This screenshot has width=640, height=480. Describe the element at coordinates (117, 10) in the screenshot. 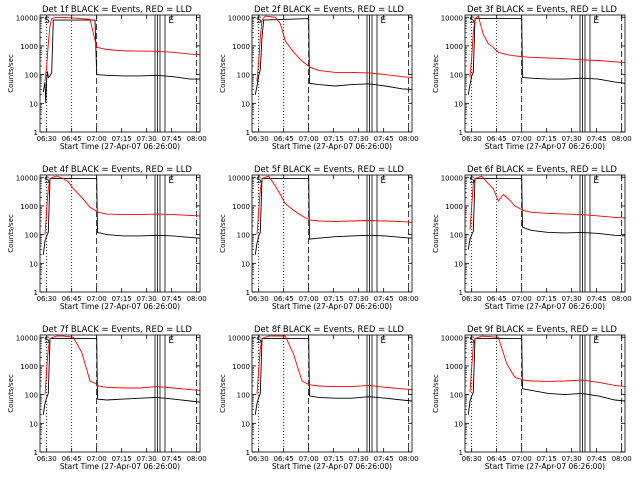

I see `panel-title: Det 1f BLACK = Events, RED = LLD` at that location.